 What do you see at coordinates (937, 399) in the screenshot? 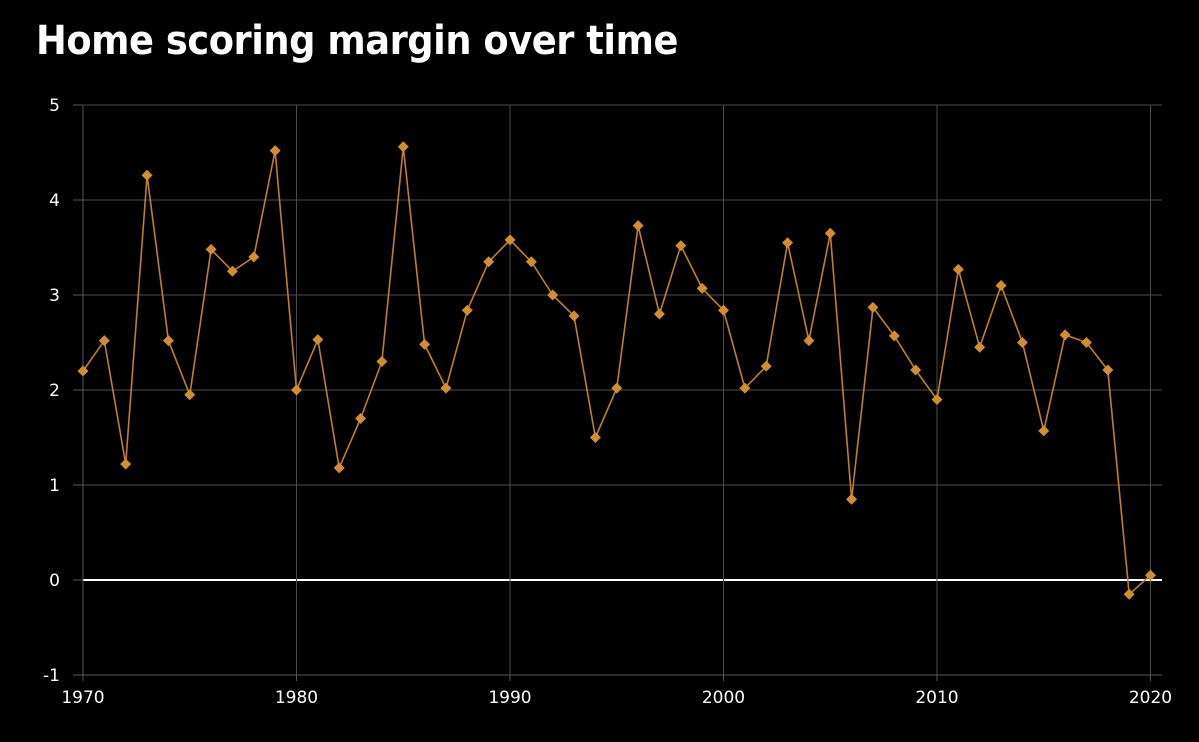
I see `data-point-2010` at bounding box center [937, 399].